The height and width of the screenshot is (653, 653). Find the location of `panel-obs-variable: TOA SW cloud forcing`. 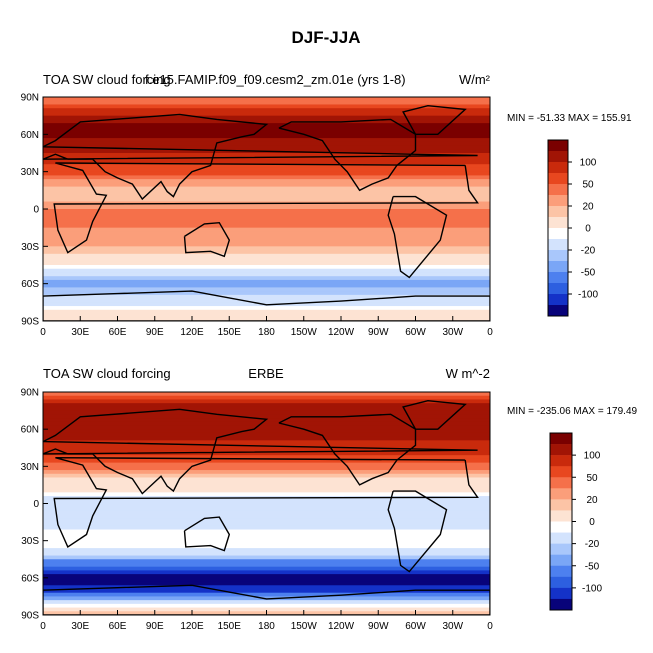

panel-obs-variable: TOA SW cloud forcing is located at coordinates (107, 373).